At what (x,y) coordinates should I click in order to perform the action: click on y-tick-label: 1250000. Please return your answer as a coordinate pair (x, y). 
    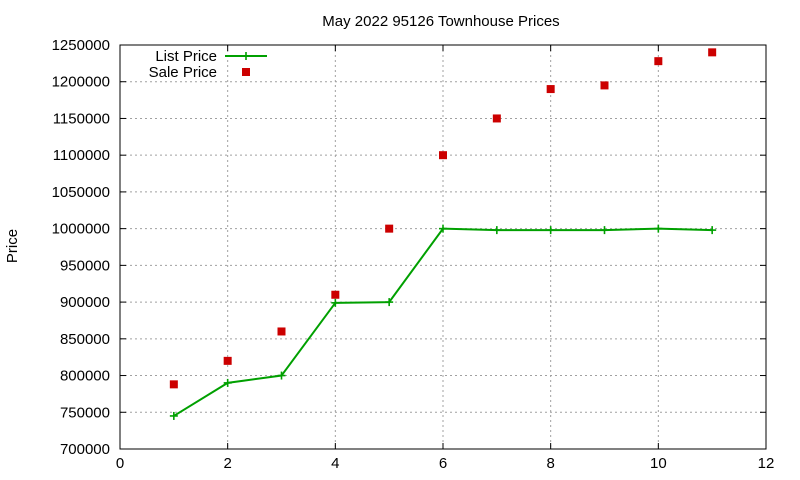
    Looking at the image, I should click on (81, 45).